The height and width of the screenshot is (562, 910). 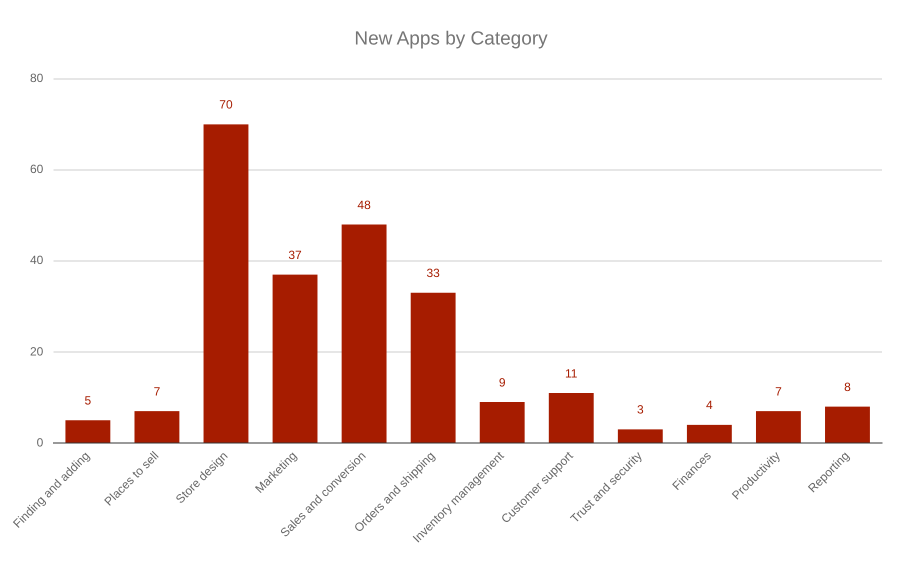 What do you see at coordinates (37, 351) in the screenshot?
I see `y-tick-label: 20` at bounding box center [37, 351].